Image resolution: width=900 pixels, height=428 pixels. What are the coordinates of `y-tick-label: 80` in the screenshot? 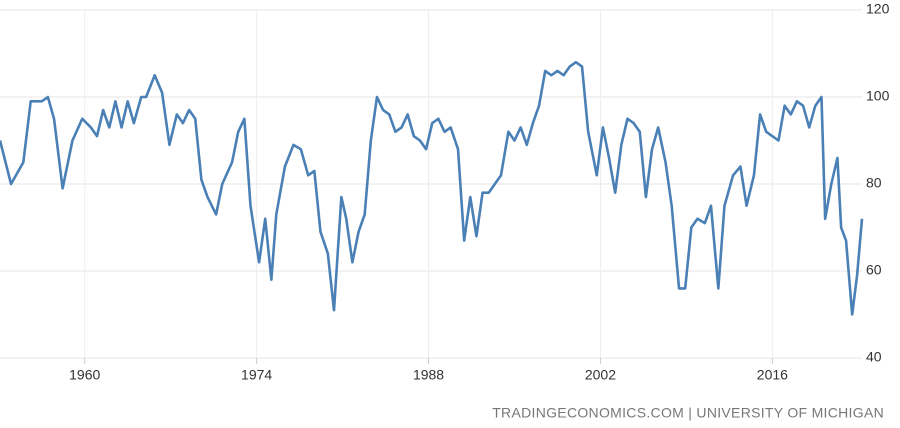 It's located at (874, 183).